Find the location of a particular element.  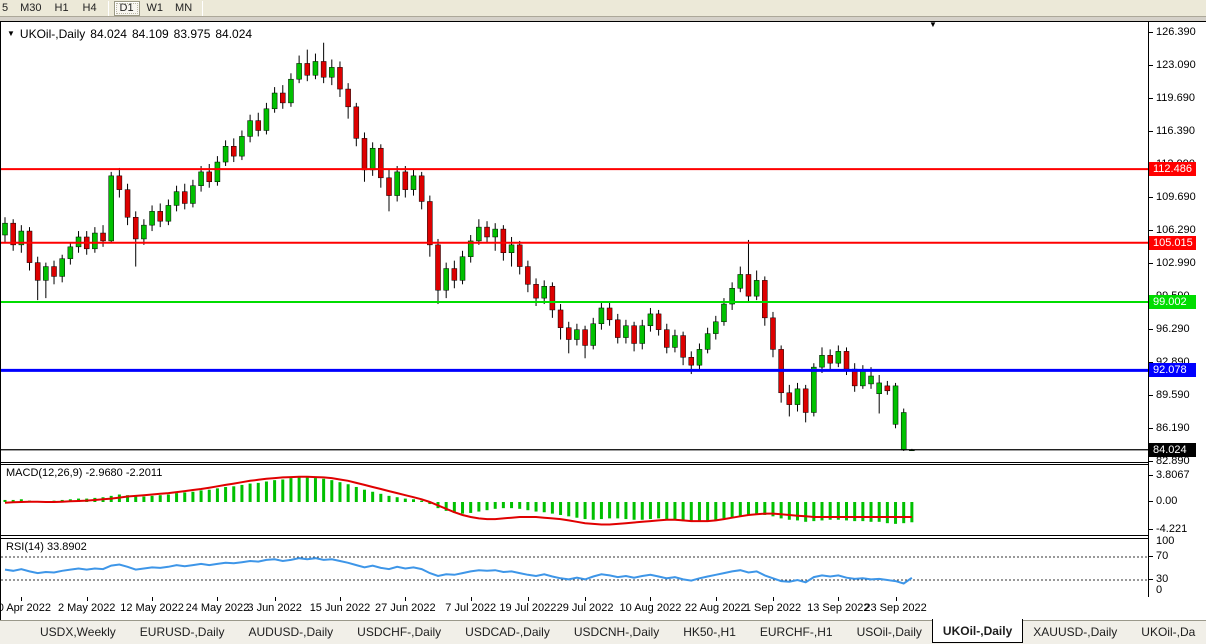

tab-usdx-weekly: USDX,Weekly is located at coordinates (78, 632).